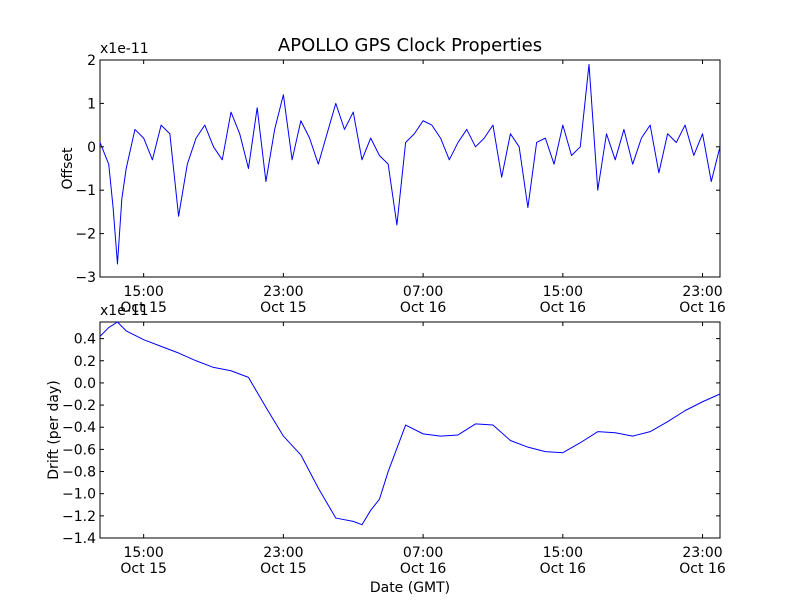 This screenshot has width=800, height=604. I want to click on y-tick-label: −1.0, so click(79, 495).